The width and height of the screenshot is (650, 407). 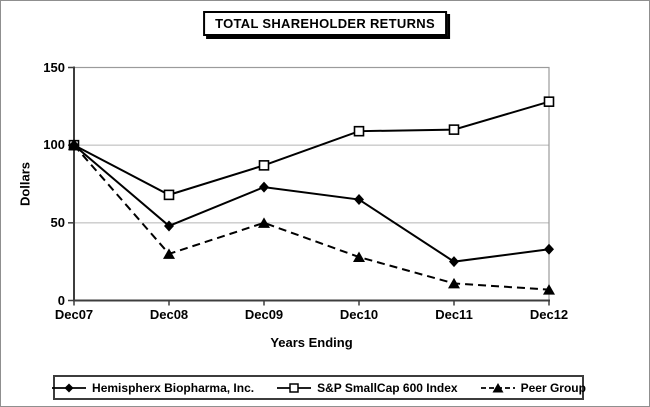 I want to click on x-tick-label: Dec10, so click(x=359, y=314).